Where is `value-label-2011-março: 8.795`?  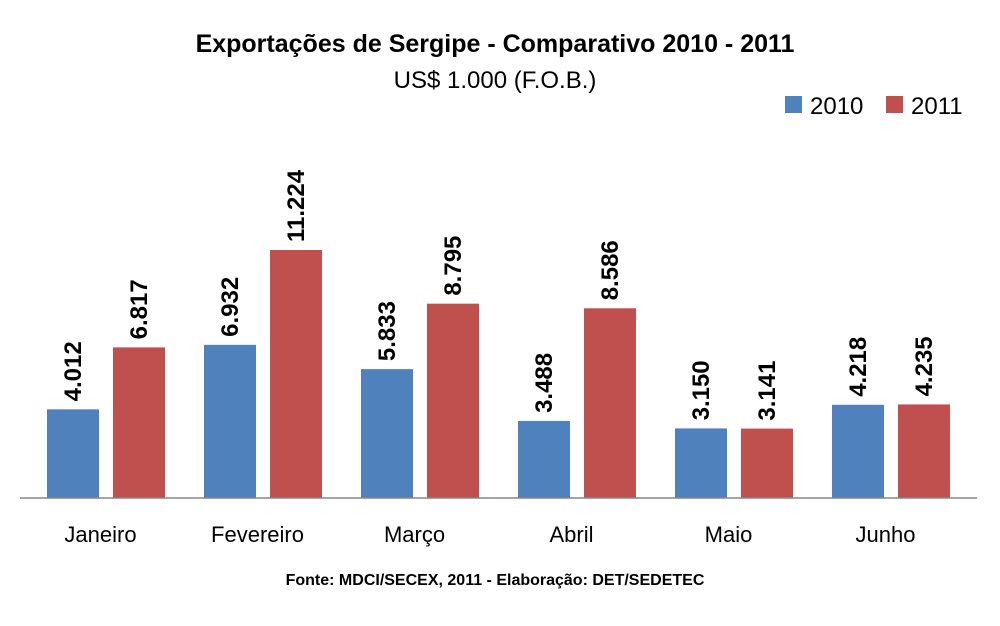
value-label-2011-março: 8.795 is located at coordinates (453, 266).